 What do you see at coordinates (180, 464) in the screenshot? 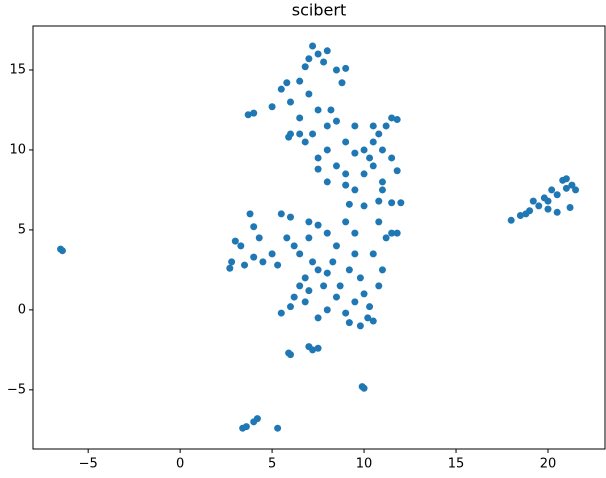
I see `x-tick-label: 0` at bounding box center [180, 464].